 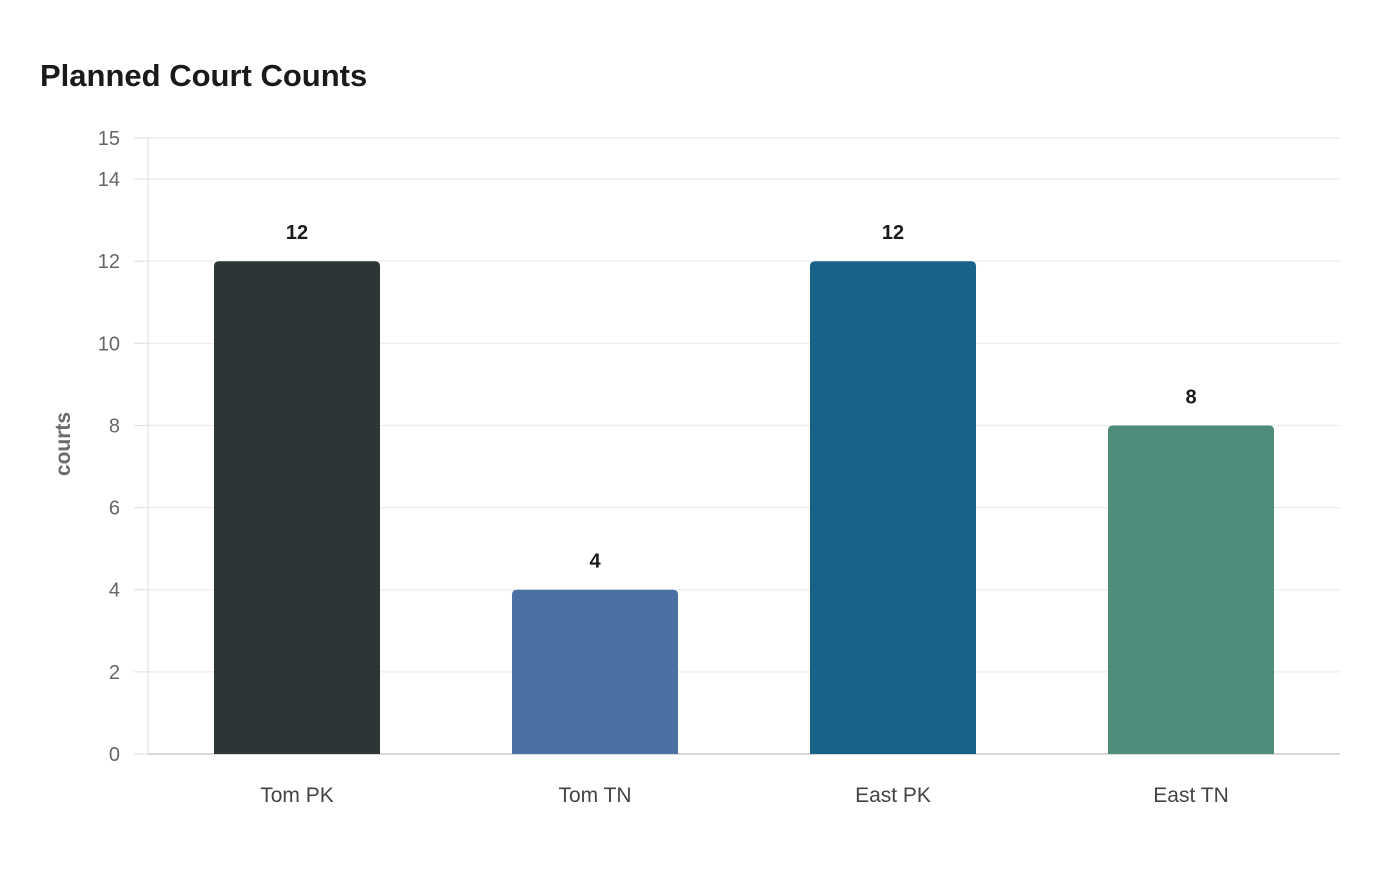 What do you see at coordinates (114, 755) in the screenshot?
I see `y-tick-label: 0` at bounding box center [114, 755].